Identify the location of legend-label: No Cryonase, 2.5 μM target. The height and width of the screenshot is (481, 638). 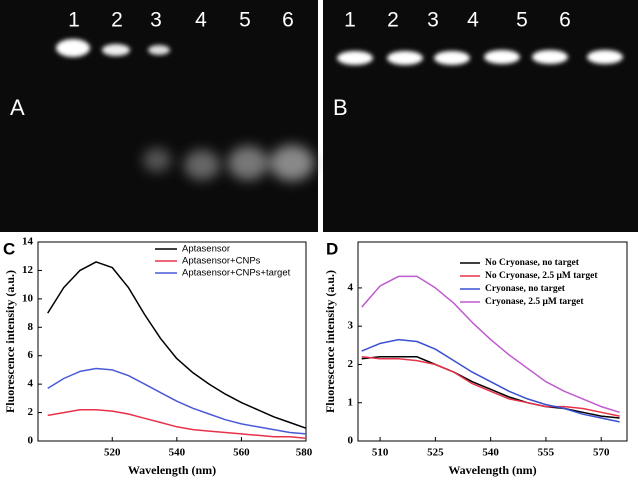
(541, 276).